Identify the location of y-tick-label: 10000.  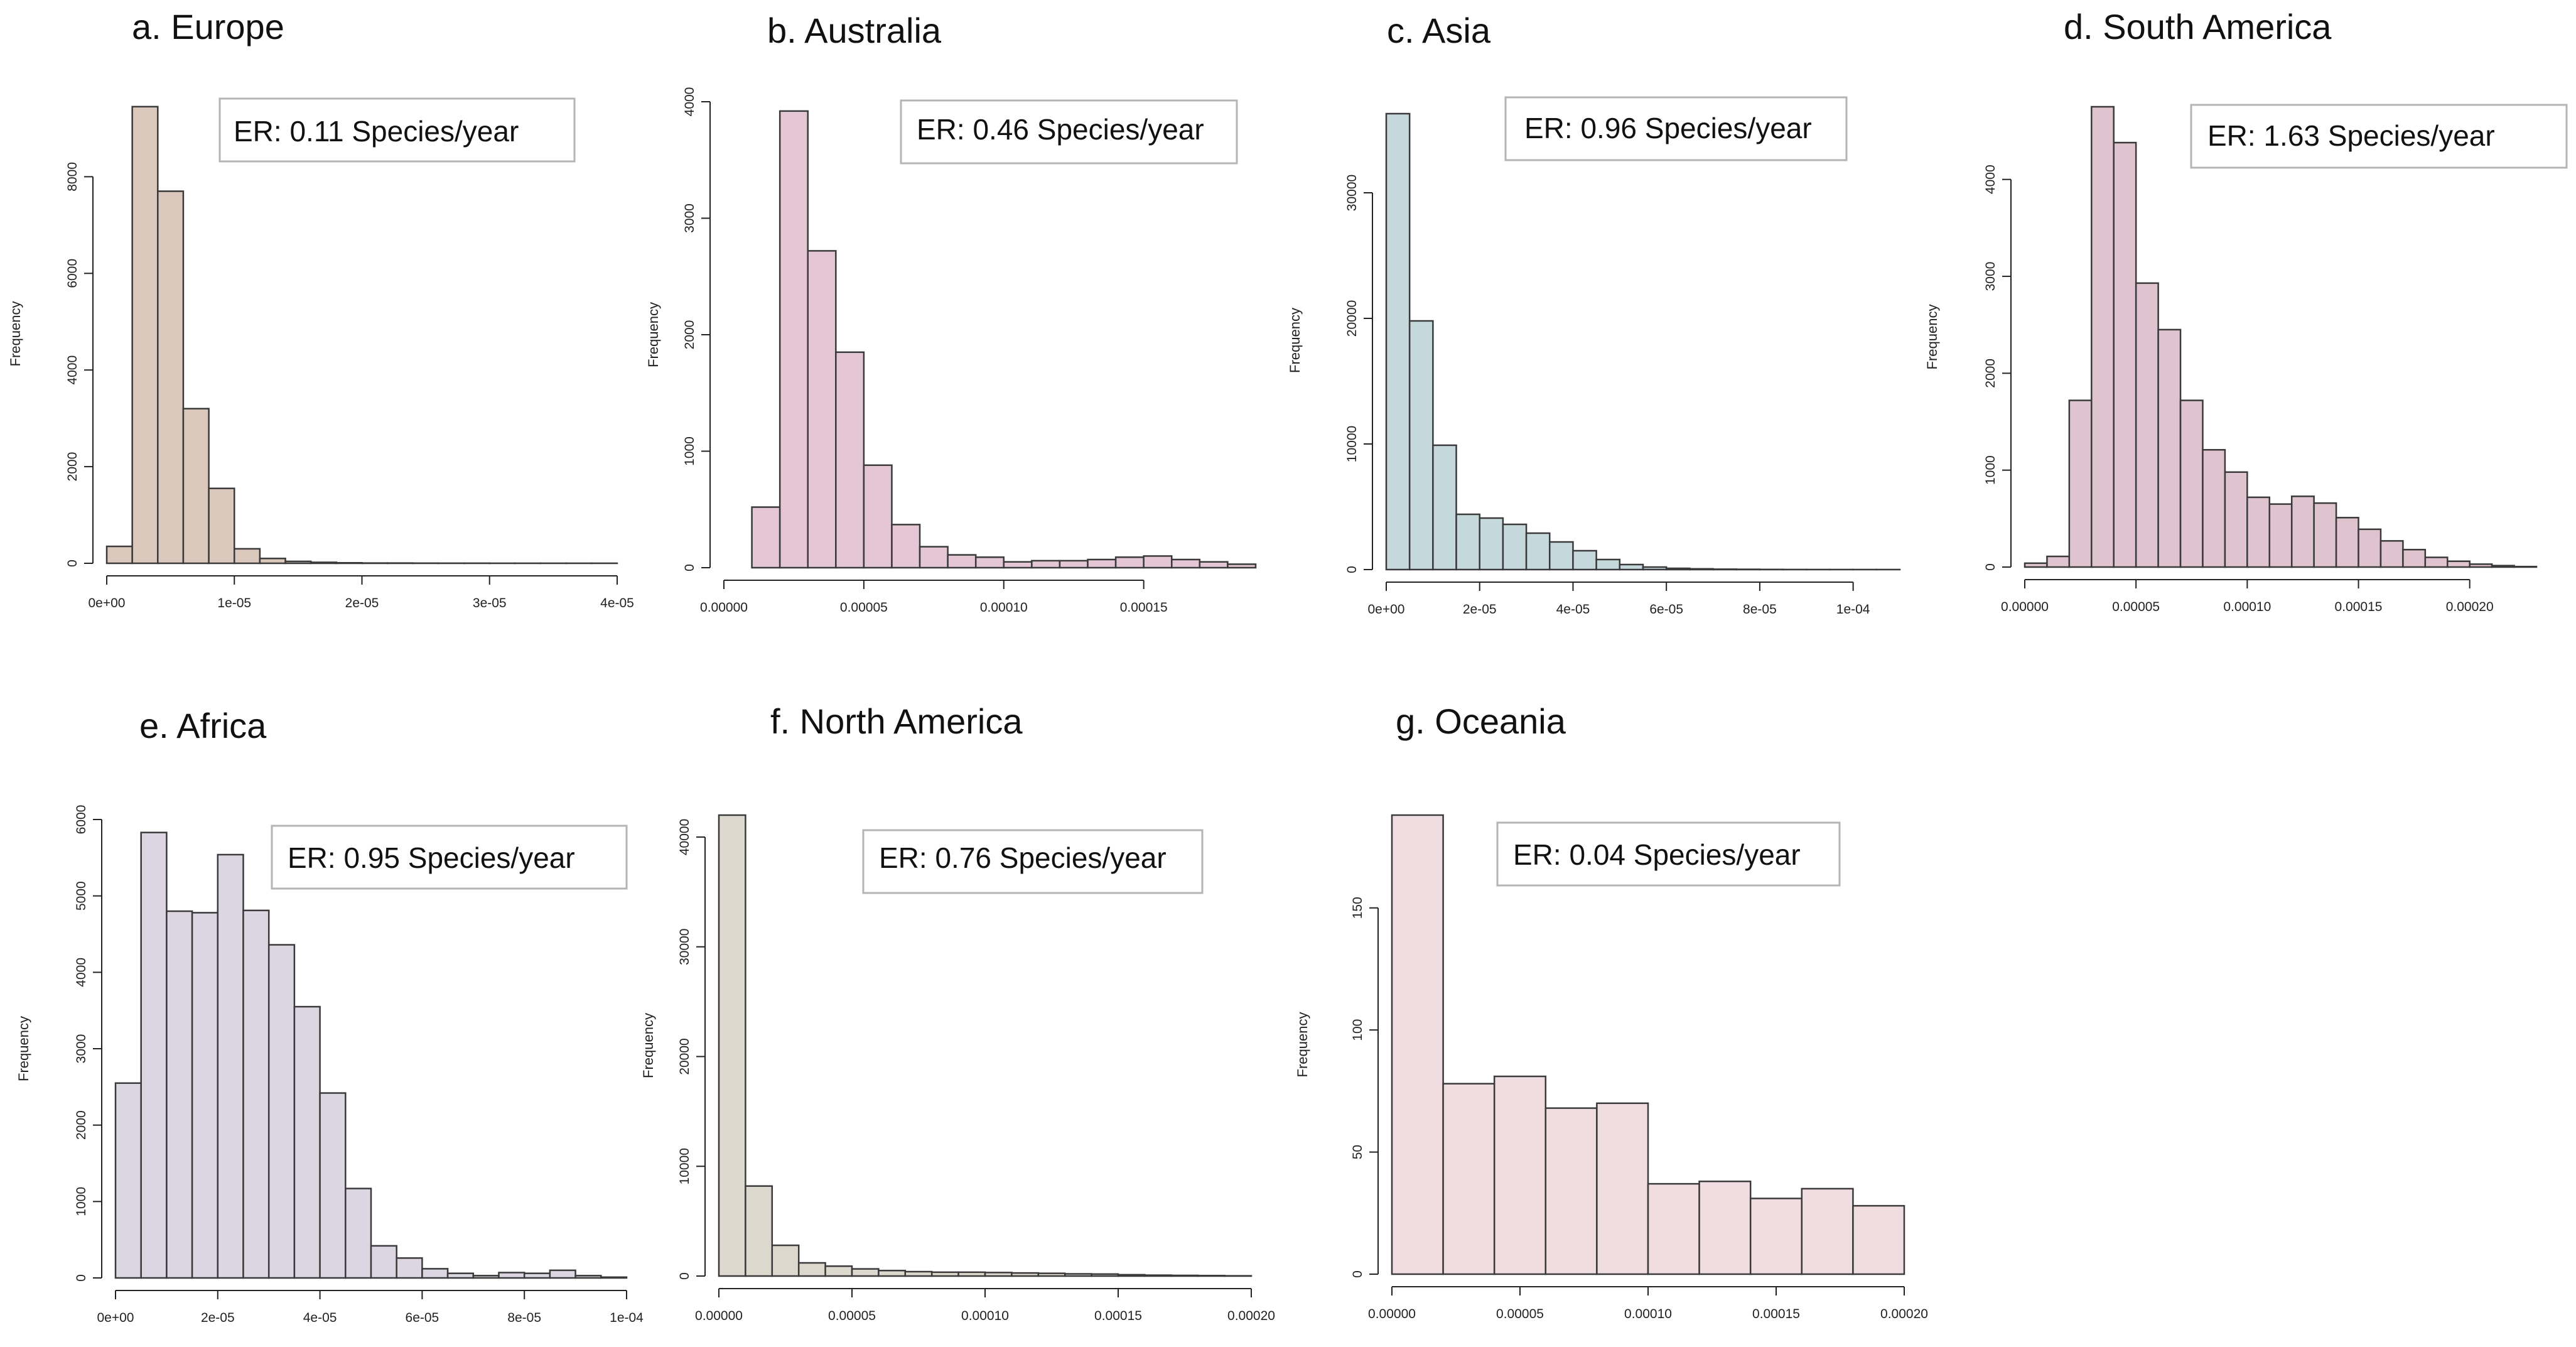
(1352, 444).